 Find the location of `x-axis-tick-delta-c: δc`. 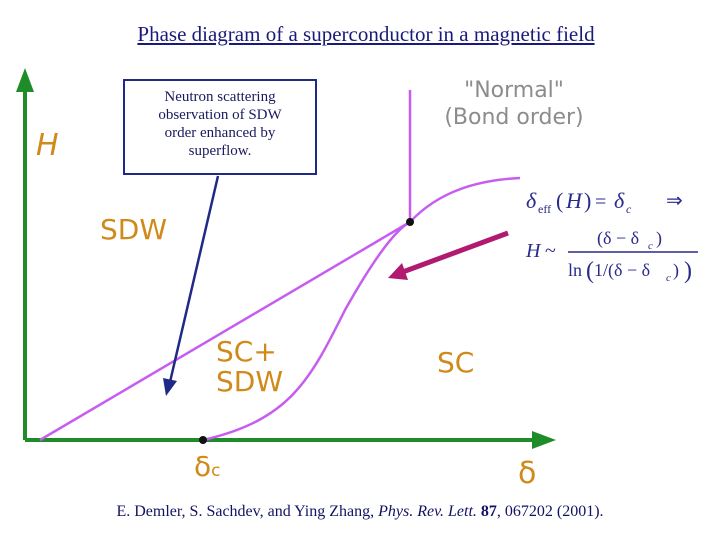

x-axis-tick-delta-c: δc is located at coordinates (207, 466).